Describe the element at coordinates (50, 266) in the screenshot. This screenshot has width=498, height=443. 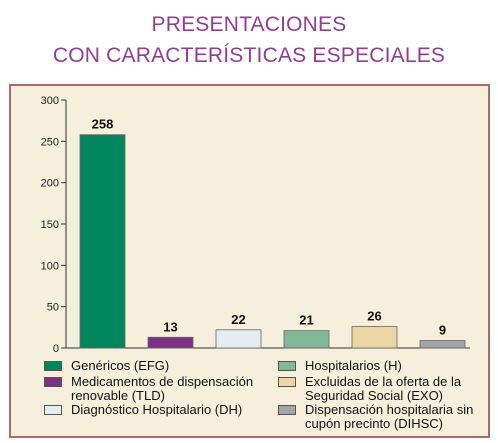
I see `y-tick-label: 100` at that location.